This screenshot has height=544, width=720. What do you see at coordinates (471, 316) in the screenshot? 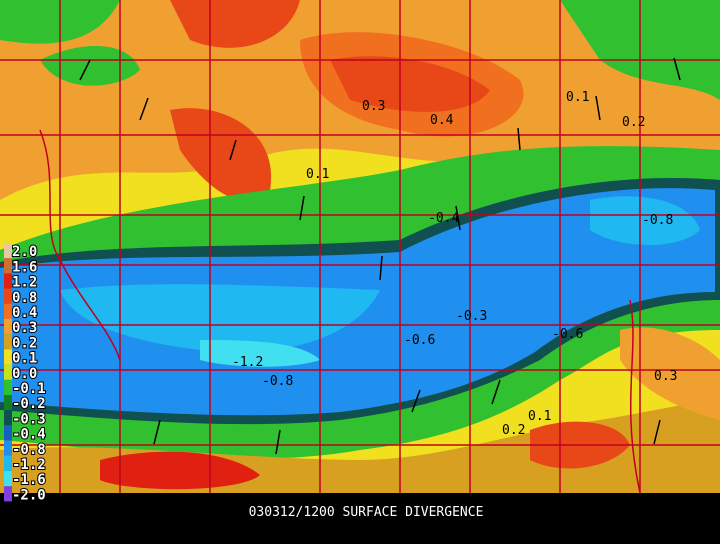
I see `contour-label: -0.3` at bounding box center [471, 316].